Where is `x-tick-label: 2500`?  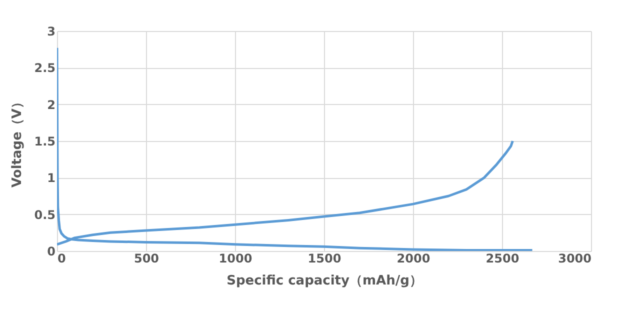 x-tick-label: 2500 is located at coordinates (503, 259).